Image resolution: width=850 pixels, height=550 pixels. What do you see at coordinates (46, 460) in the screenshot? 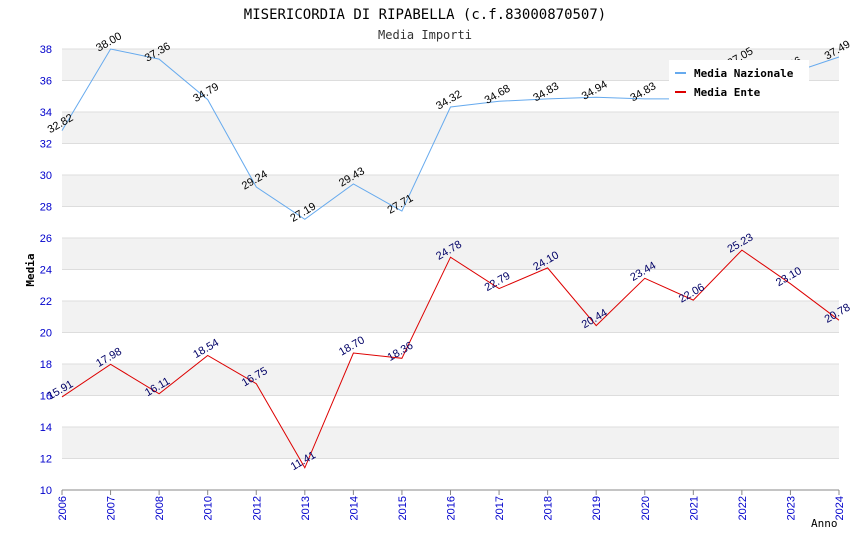
I see `y-tick-label: 12` at bounding box center [46, 460].